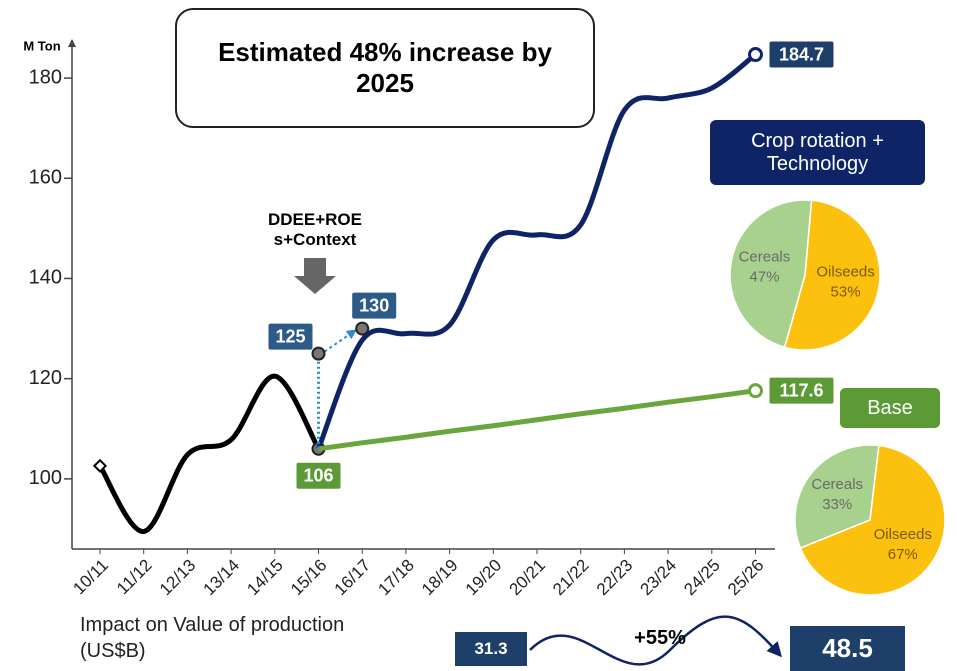 The image size is (957, 671). I want to click on y-tick-label: 180, so click(45, 77).